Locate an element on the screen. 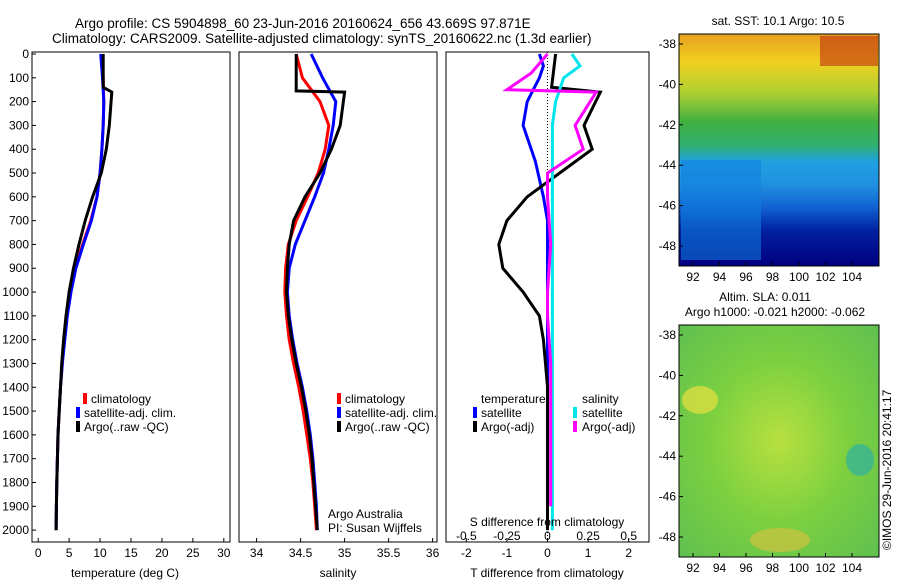  t-difference-axis-tick-label: -1 is located at coordinates (507, 553).